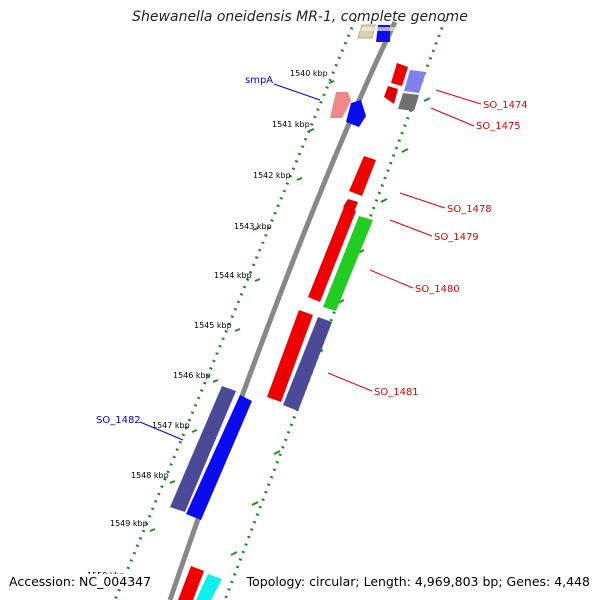 The width and height of the screenshot is (600, 600). What do you see at coordinates (291, 124) in the screenshot?
I see `kbp-label-1541: 1541 kbp` at bounding box center [291, 124].